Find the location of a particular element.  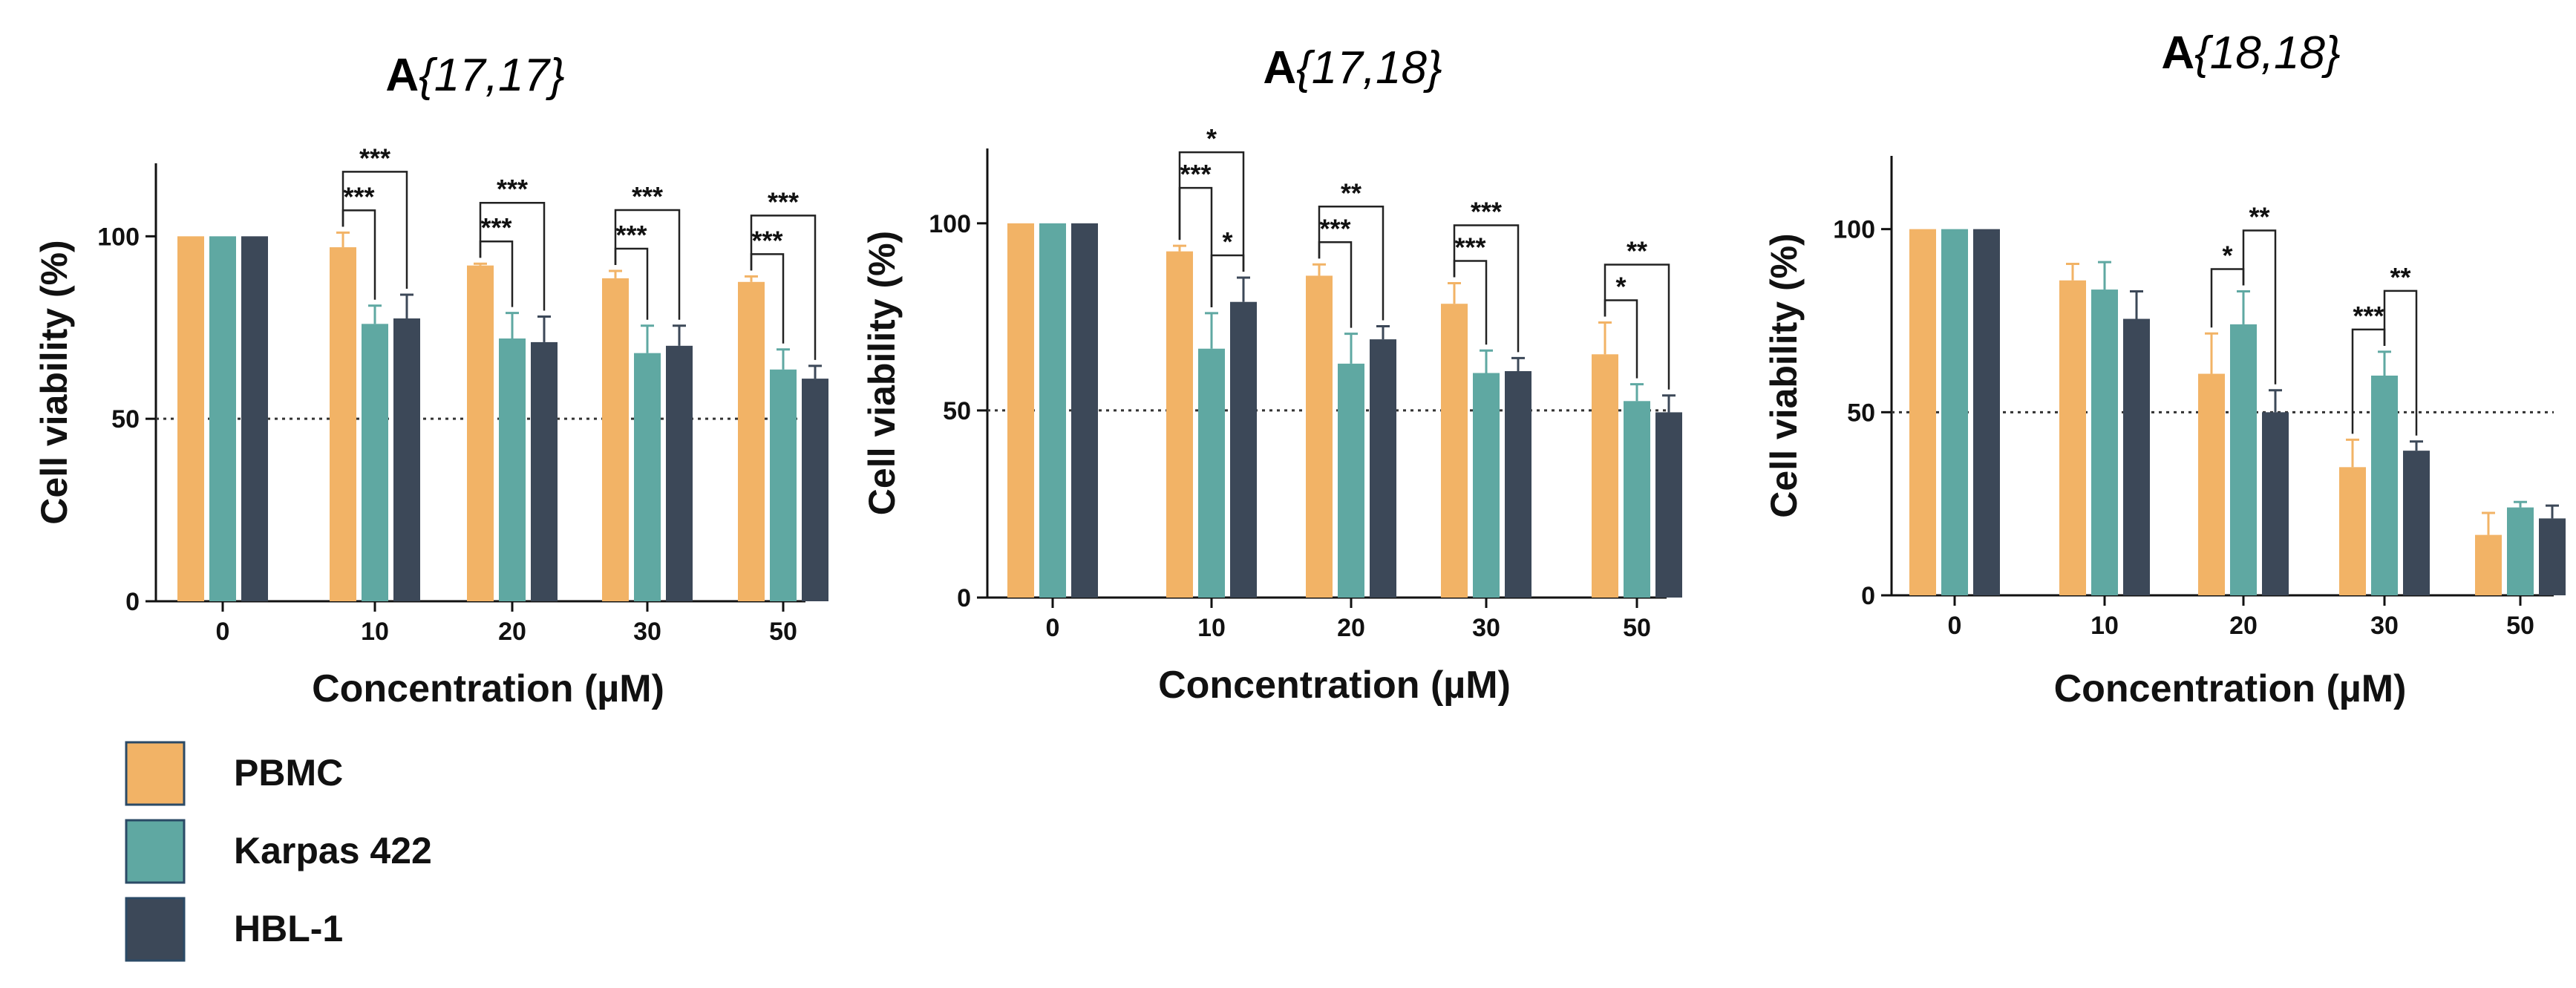

legend-label: HBL-1 is located at coordinates (289, 928).